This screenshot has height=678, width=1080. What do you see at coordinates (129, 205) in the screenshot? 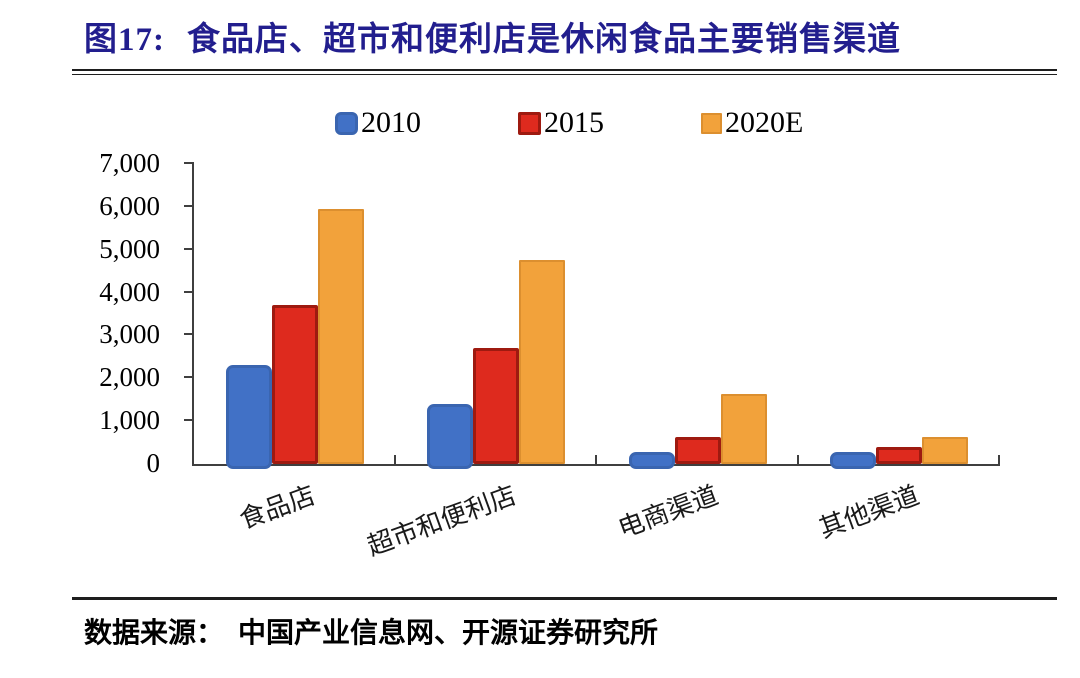
I see `y-axis-label: 6,000` at bounding box center [129, 205].